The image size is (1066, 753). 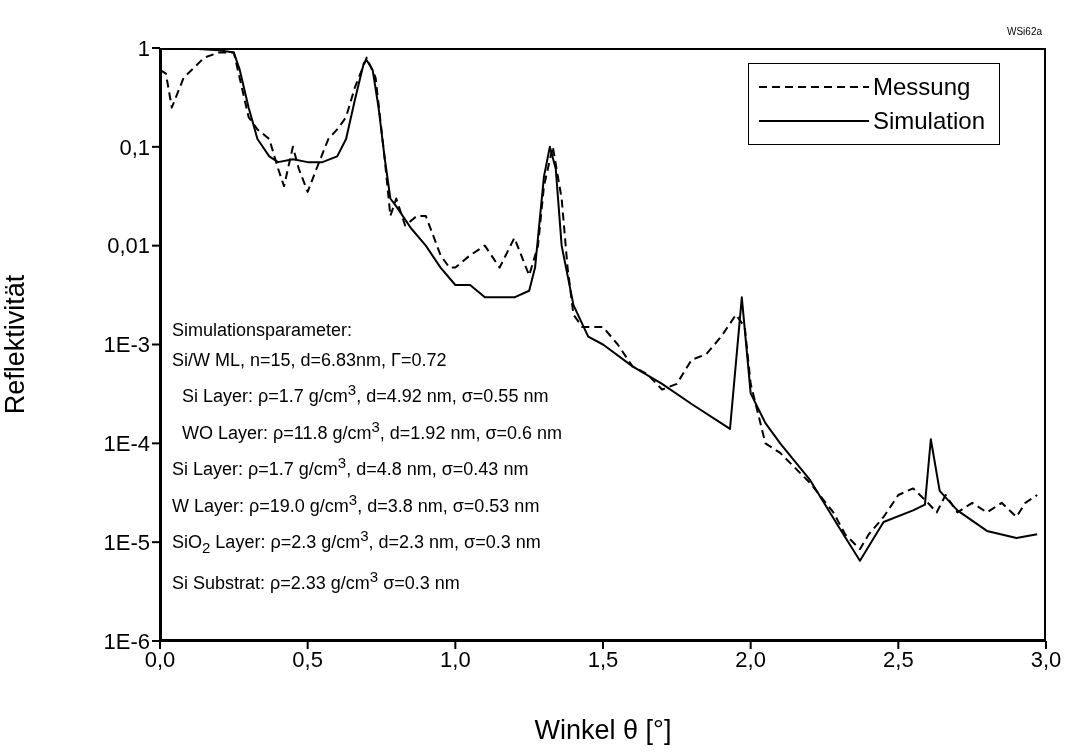 What do you see at coordinates (372, 430) in the screenshot?
I see `annotation: WO Layer: ρ=11.8 g/cm$^{3}$, d=1.92 nm, σ=0.6 nm` at bounding box center [372, 430].